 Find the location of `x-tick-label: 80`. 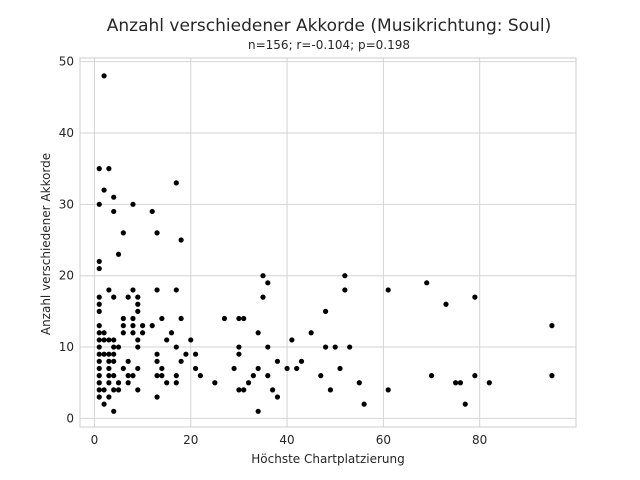

x-tick-label: 80 is located at coordinates (479, 440).